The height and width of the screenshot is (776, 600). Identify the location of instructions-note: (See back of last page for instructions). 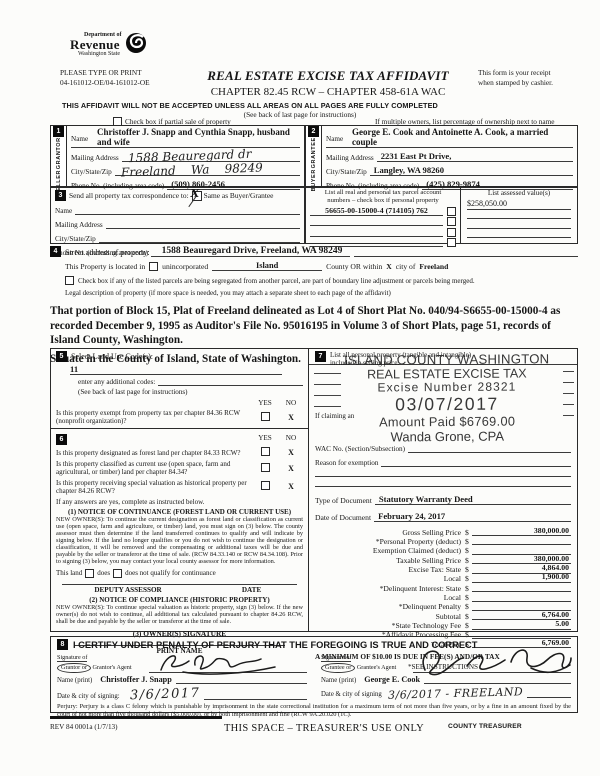
(300, 114).